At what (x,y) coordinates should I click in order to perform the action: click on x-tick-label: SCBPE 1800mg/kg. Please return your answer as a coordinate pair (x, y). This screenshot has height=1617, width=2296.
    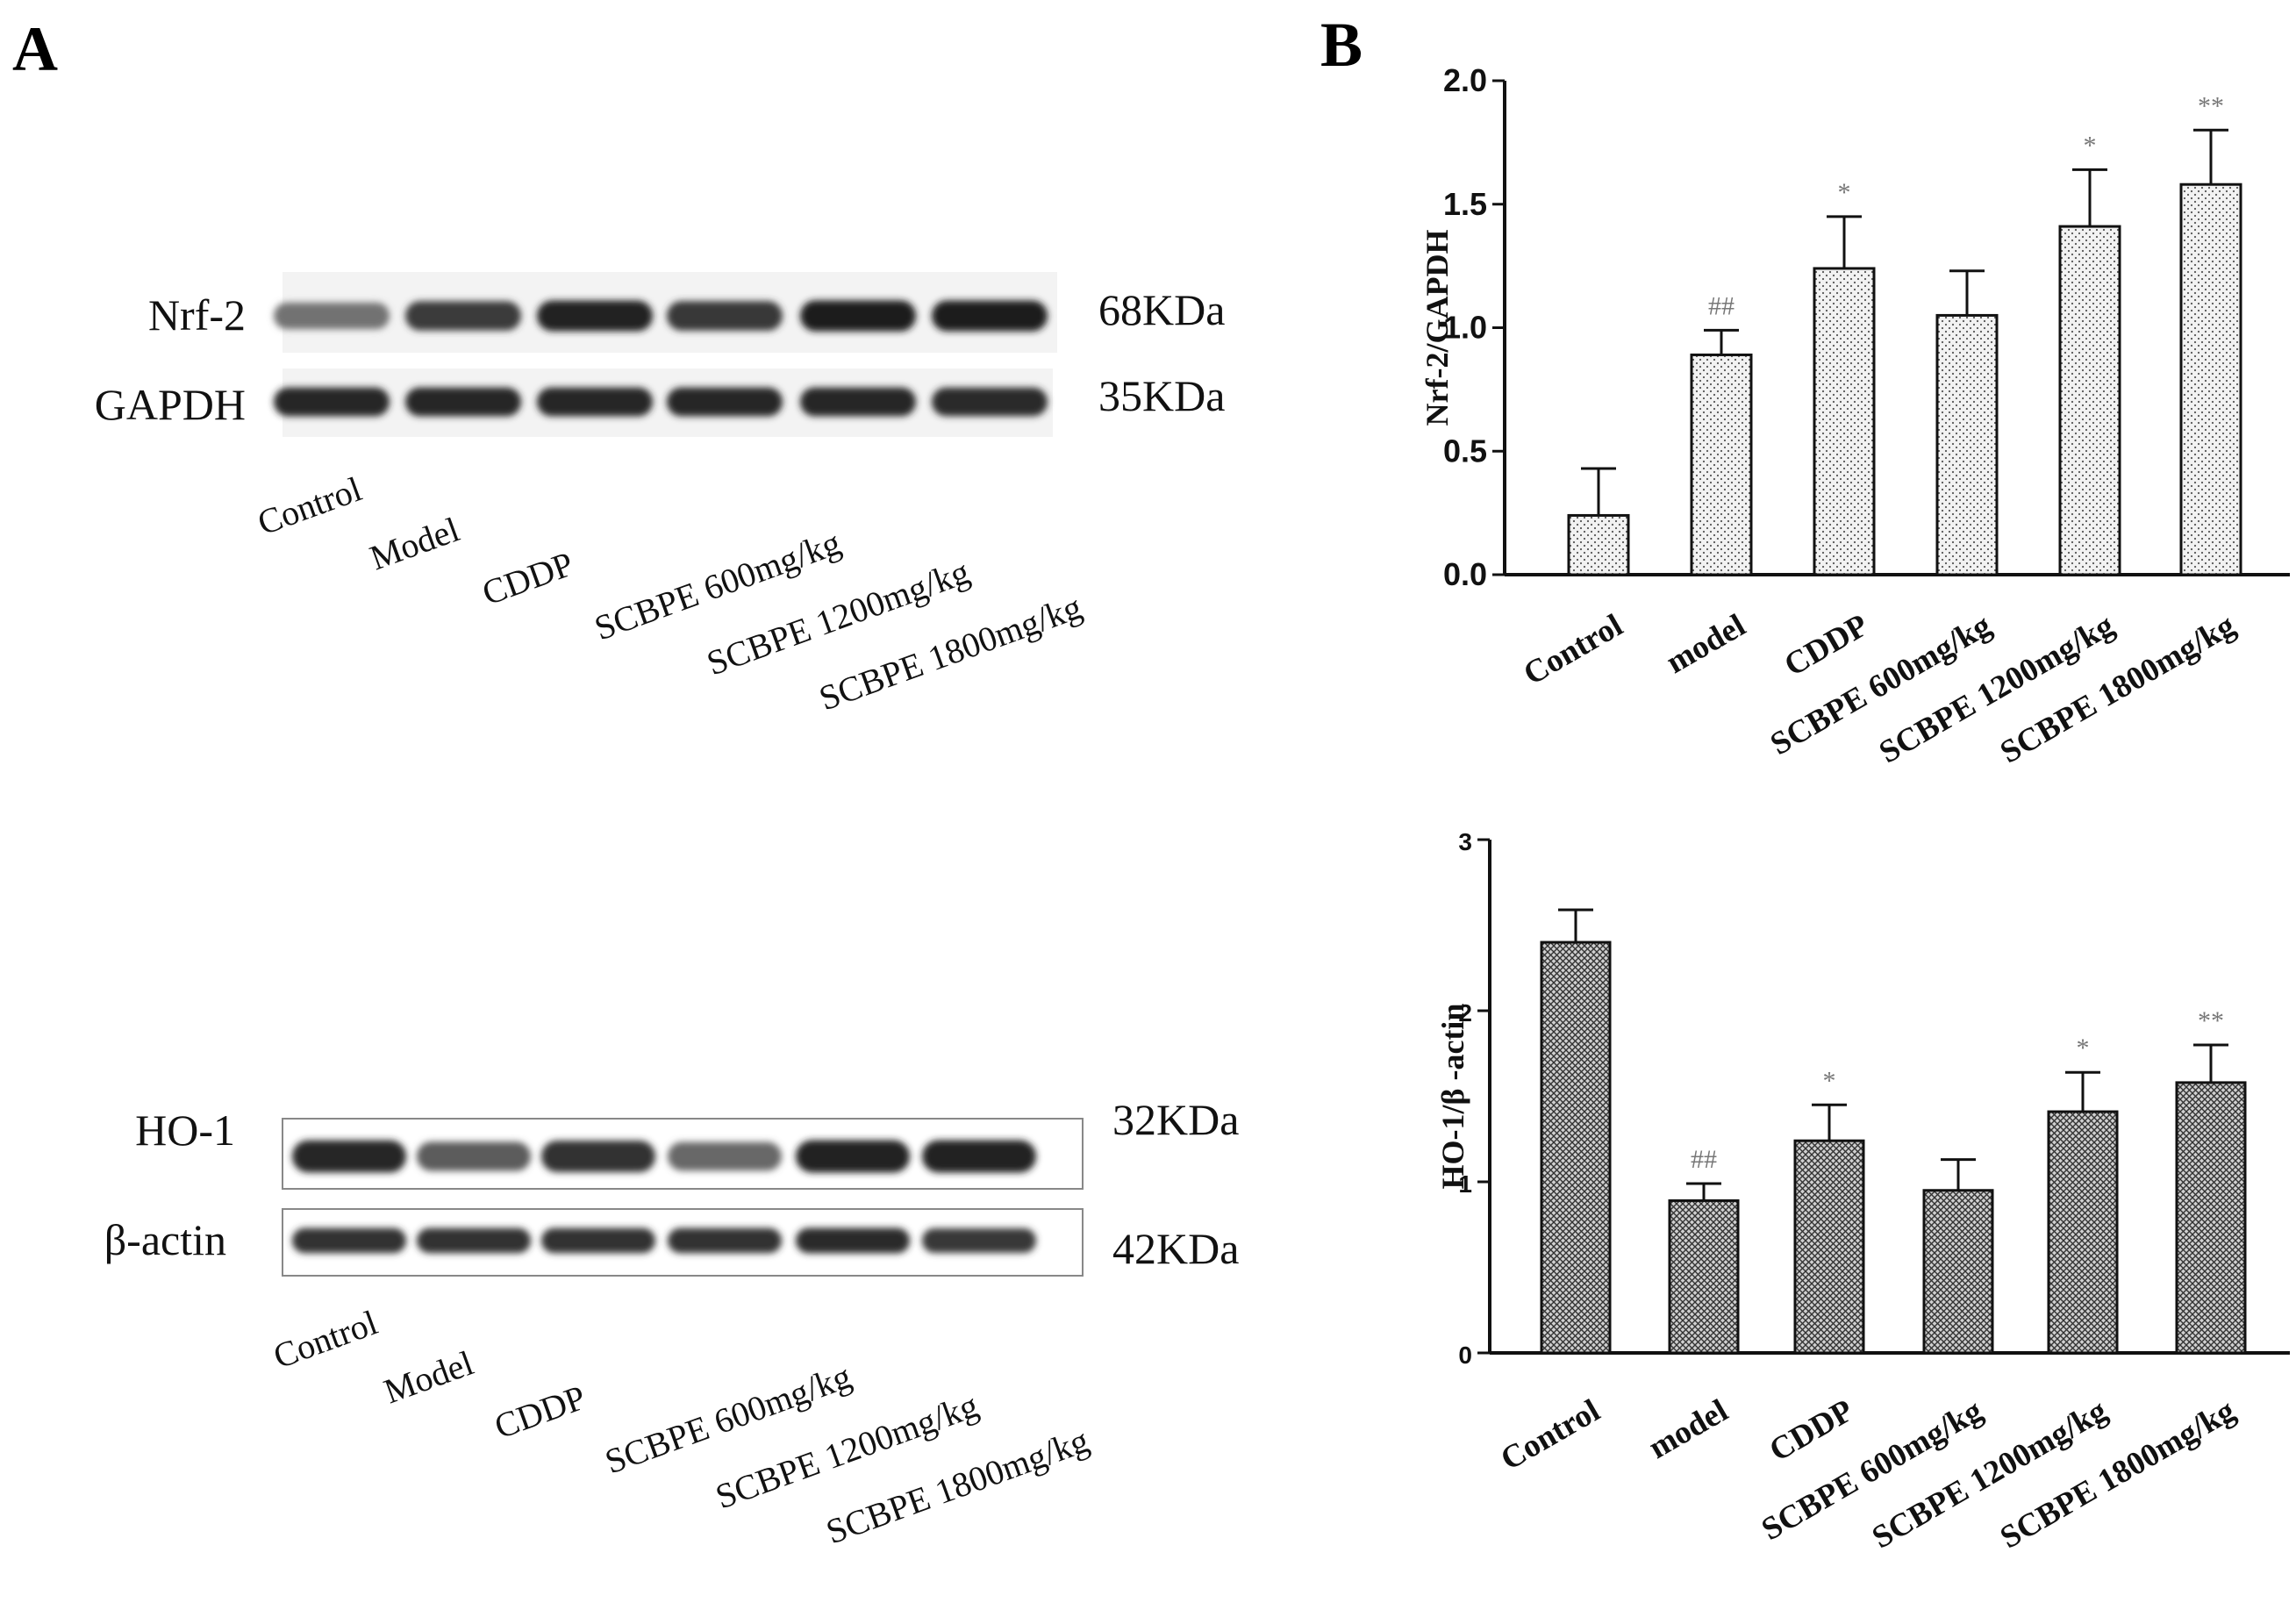
    Looking at the image, I should click on (2118, 1474).